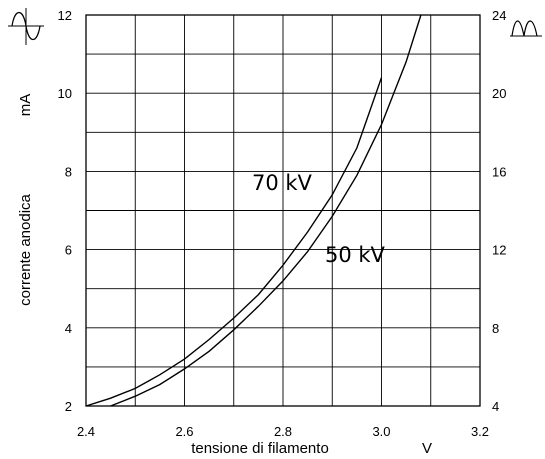  What do you see at coordinates (65, 15) in the screenshot?
I see `y-tick-label: 12` at bounding box center [65, 15].